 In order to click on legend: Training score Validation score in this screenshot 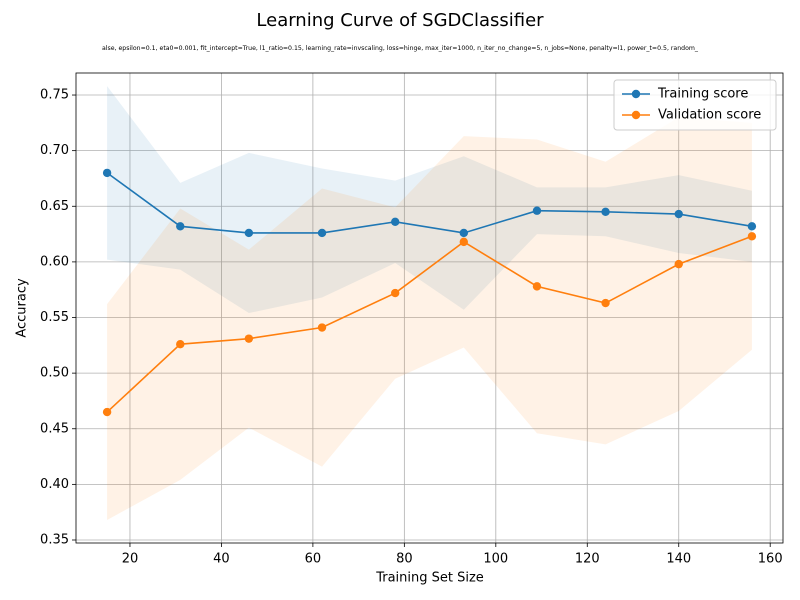, I will do `click(695, 105)`.